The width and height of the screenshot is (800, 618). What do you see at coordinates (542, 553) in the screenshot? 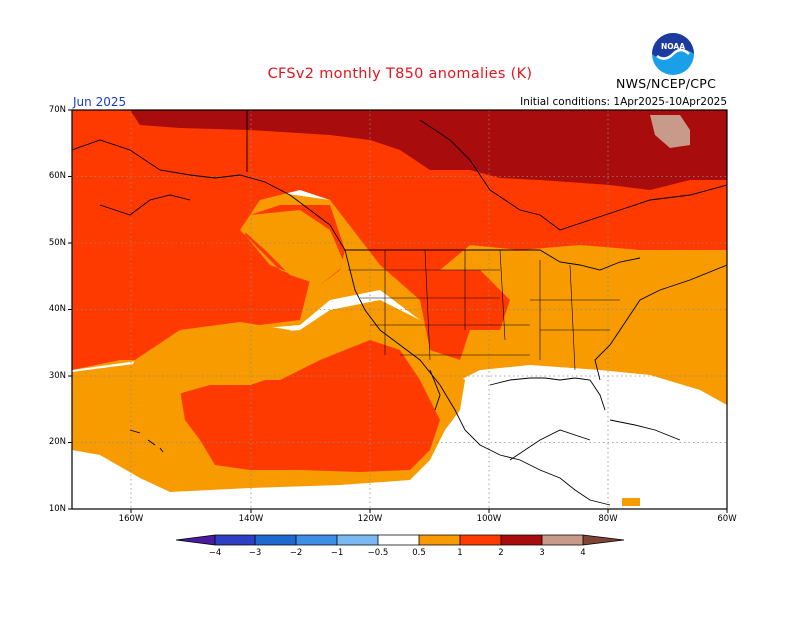
I see `colorbar-label: 3` at bounding box center [542, 553].